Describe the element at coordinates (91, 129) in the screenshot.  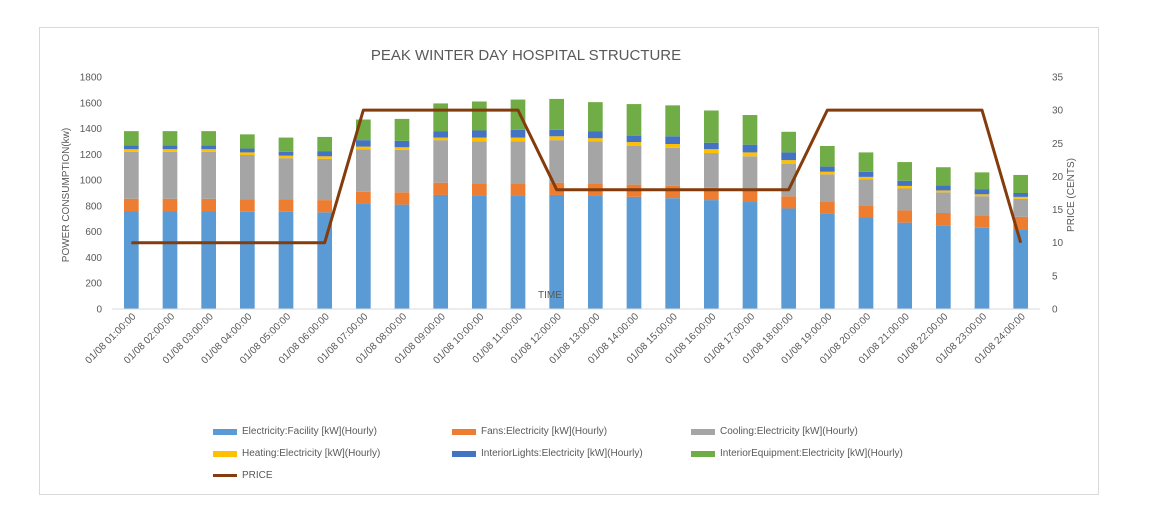
I see `y-tick-label: 1400` at that location.